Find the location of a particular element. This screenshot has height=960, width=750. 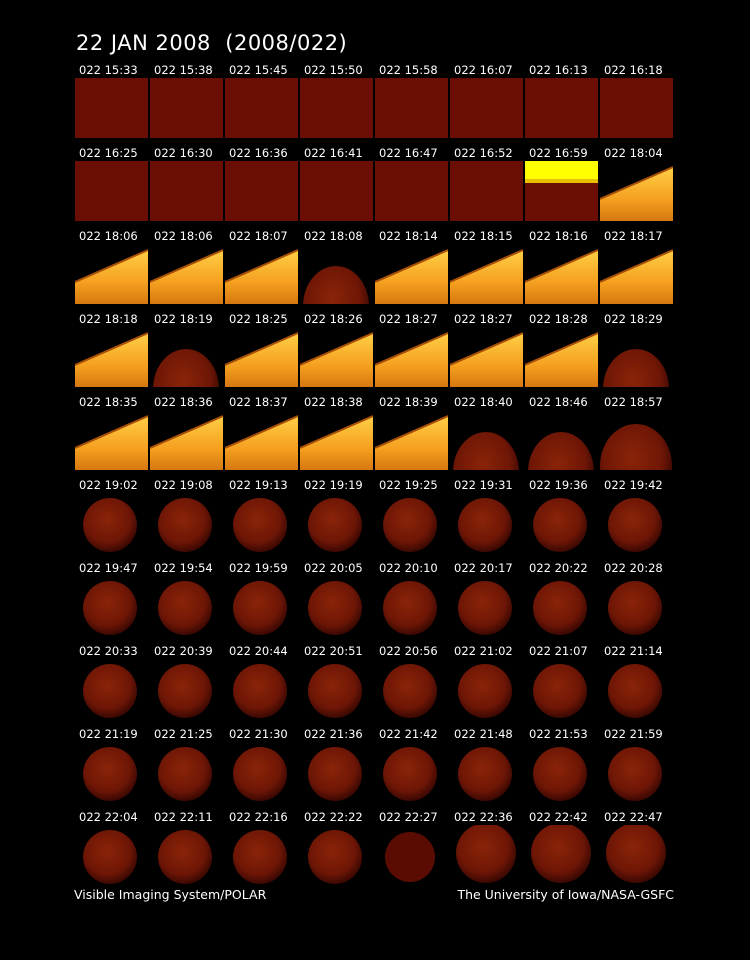

timestamp-label: 022 21:30 is located at coordinates (258, 734).